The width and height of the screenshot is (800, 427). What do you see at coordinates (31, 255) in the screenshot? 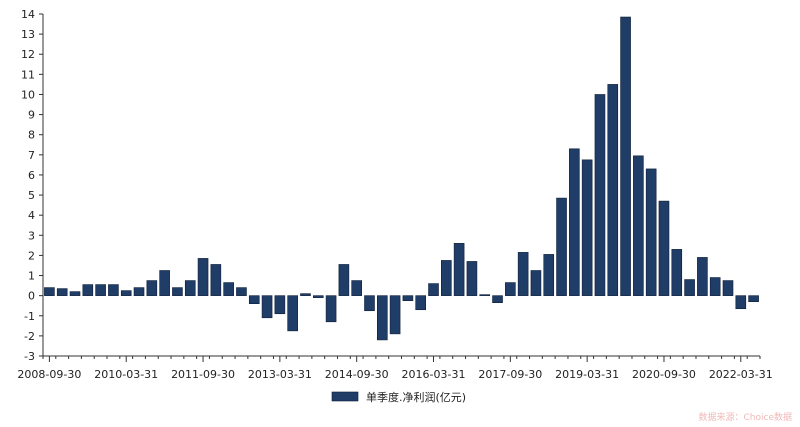
I see `y-tick-label: 2` at bounding box center [31, 255].